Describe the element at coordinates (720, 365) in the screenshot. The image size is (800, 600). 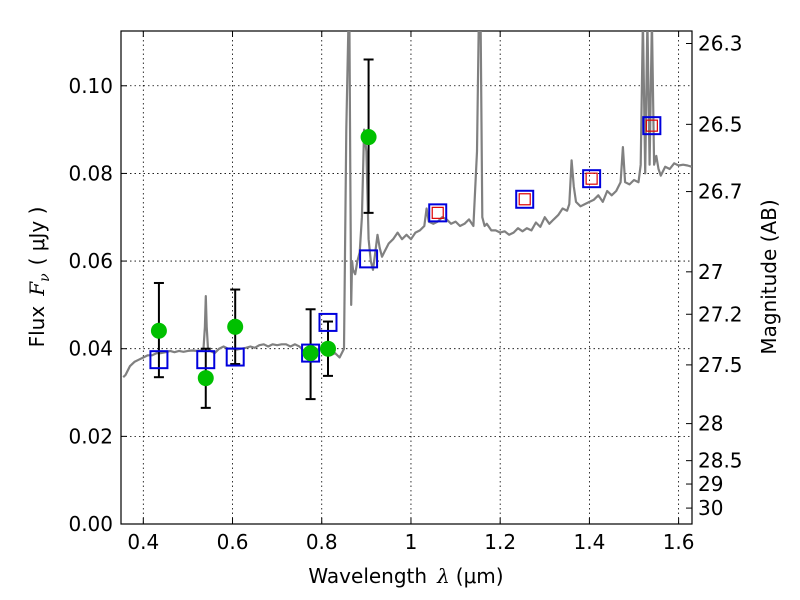
I see `magnitude-tick-label: 27.5` at that location.